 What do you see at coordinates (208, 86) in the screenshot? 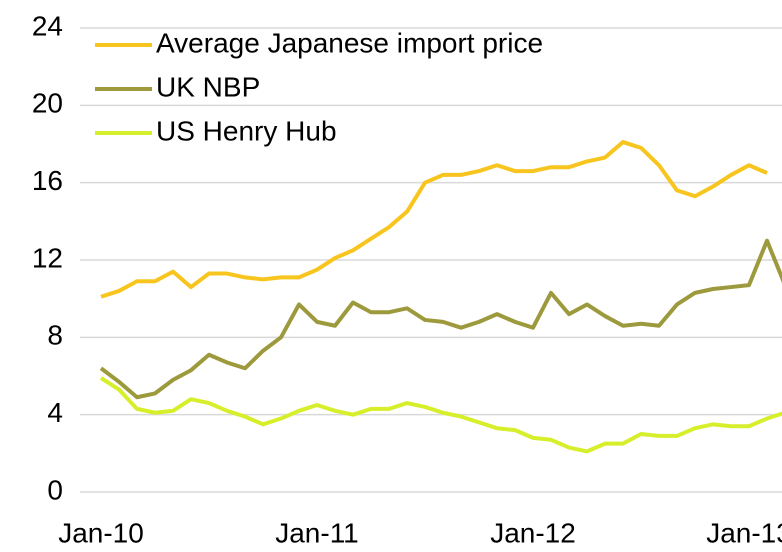
I see `legend-label: UK NBP` at bounding box center [208, 86].